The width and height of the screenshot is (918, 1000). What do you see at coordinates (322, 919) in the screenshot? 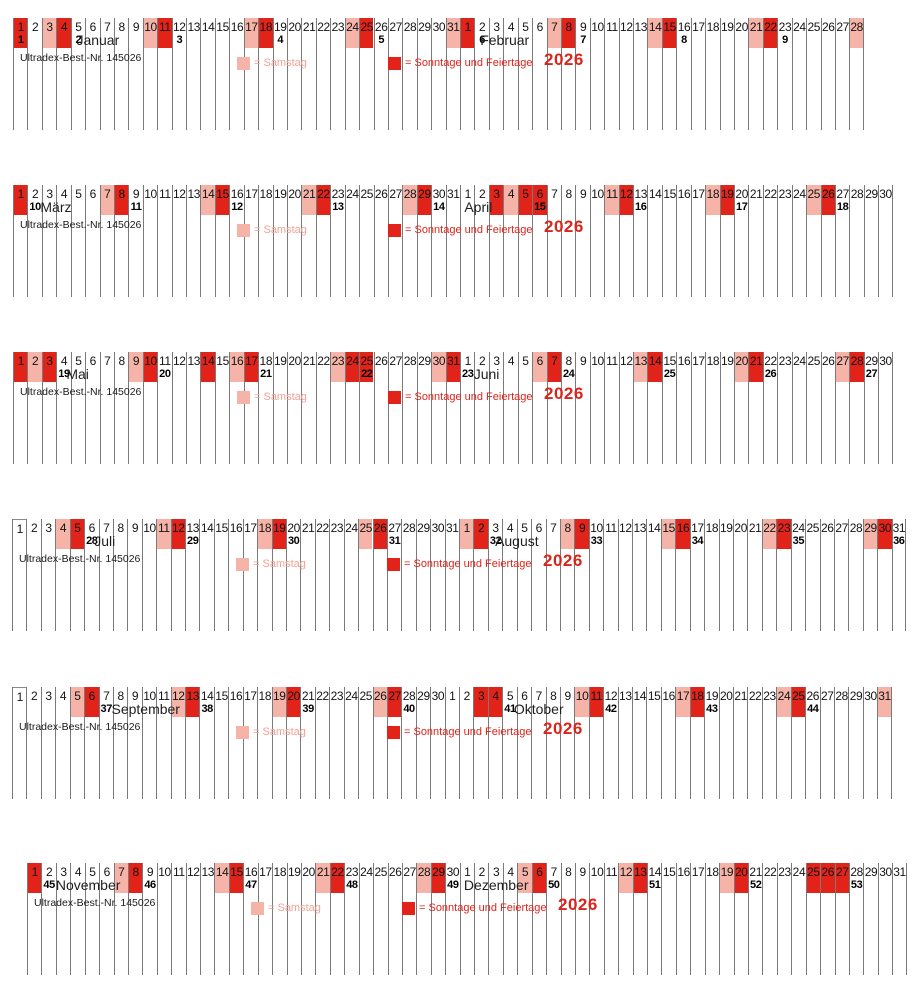
I see `day-column: 21` at bounding box center [322, 919].